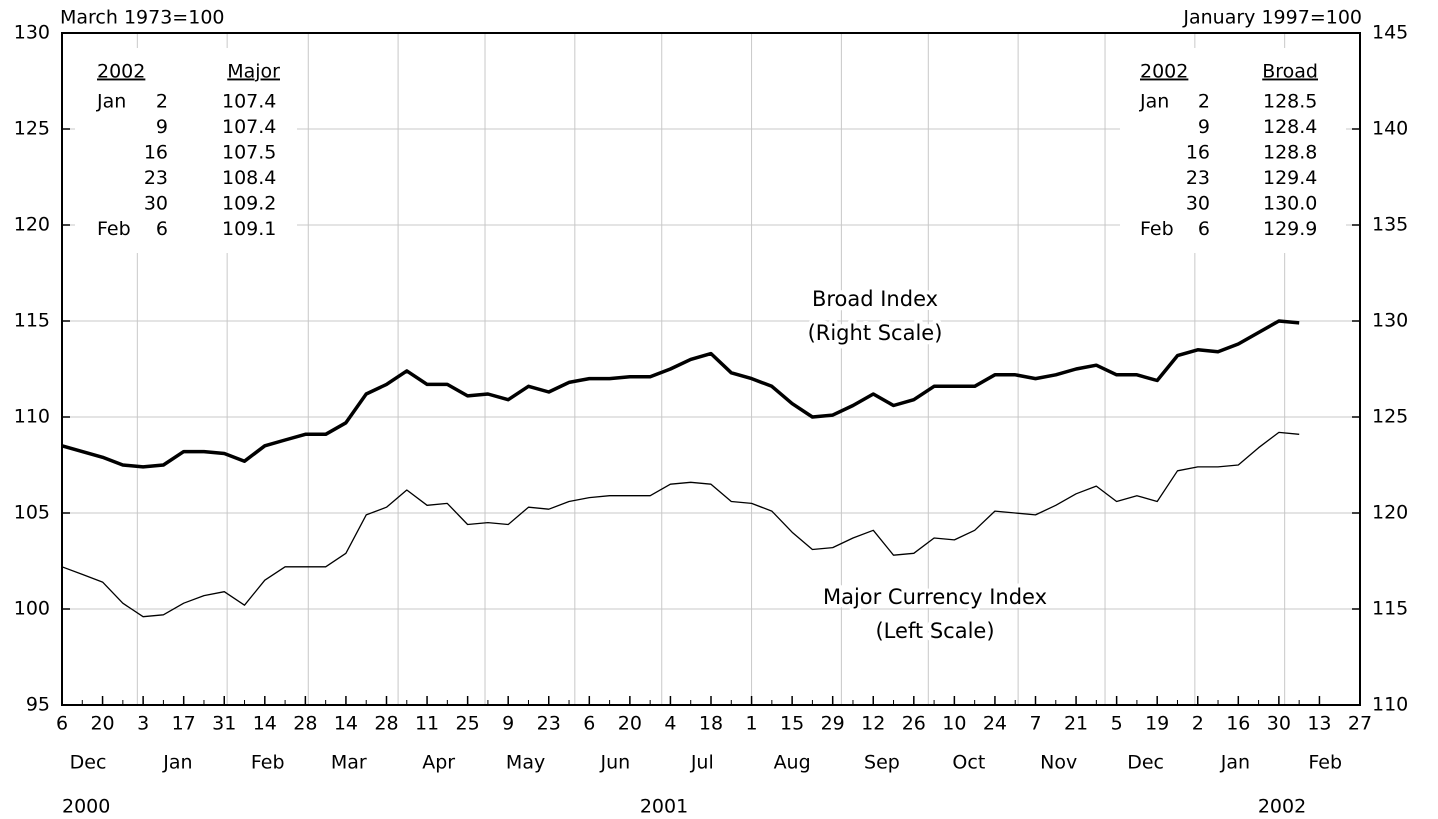  I want to click on x-tick-label: 26, so click(914, 724).